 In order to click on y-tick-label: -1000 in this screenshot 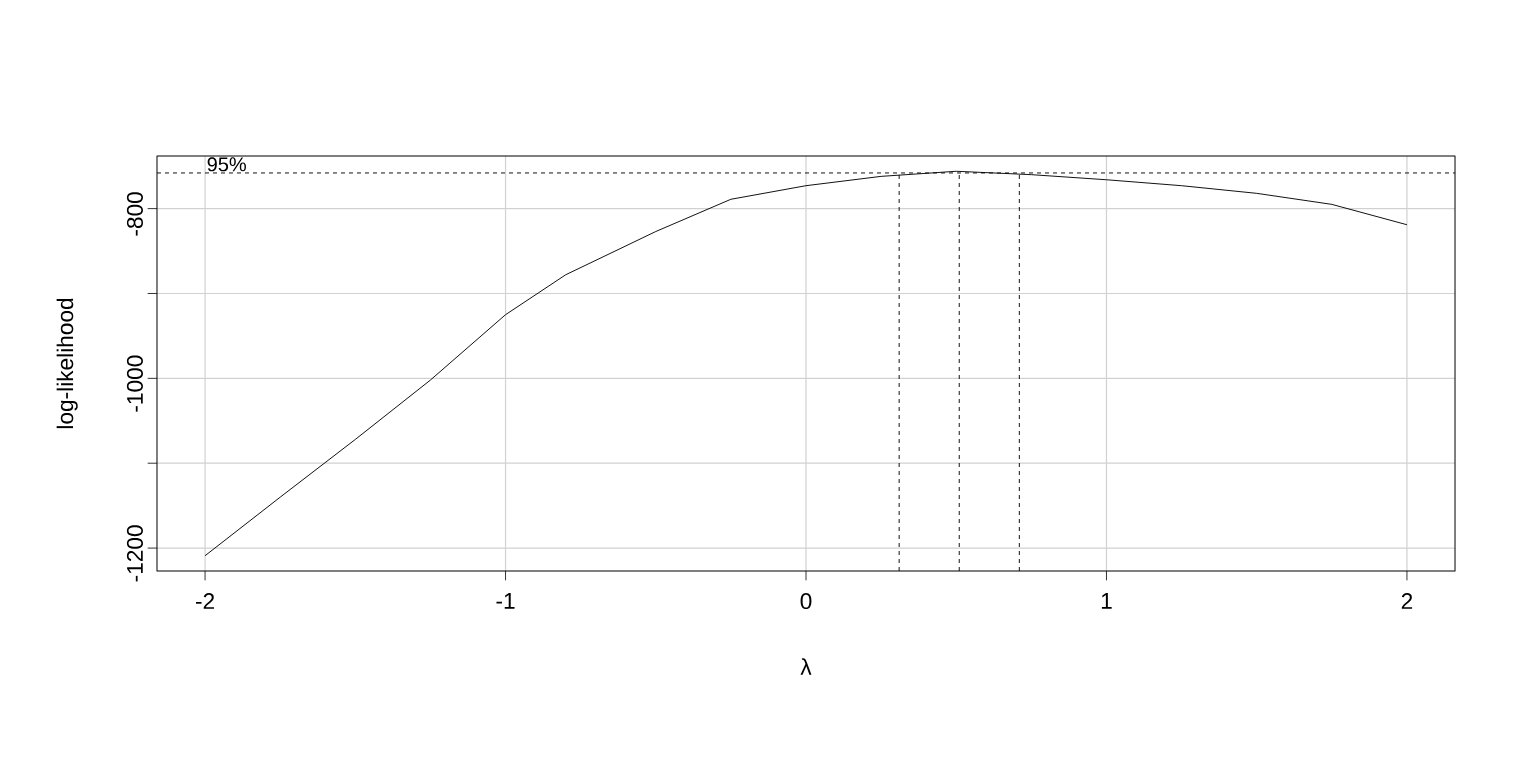, I will do `click(134, 383)`.